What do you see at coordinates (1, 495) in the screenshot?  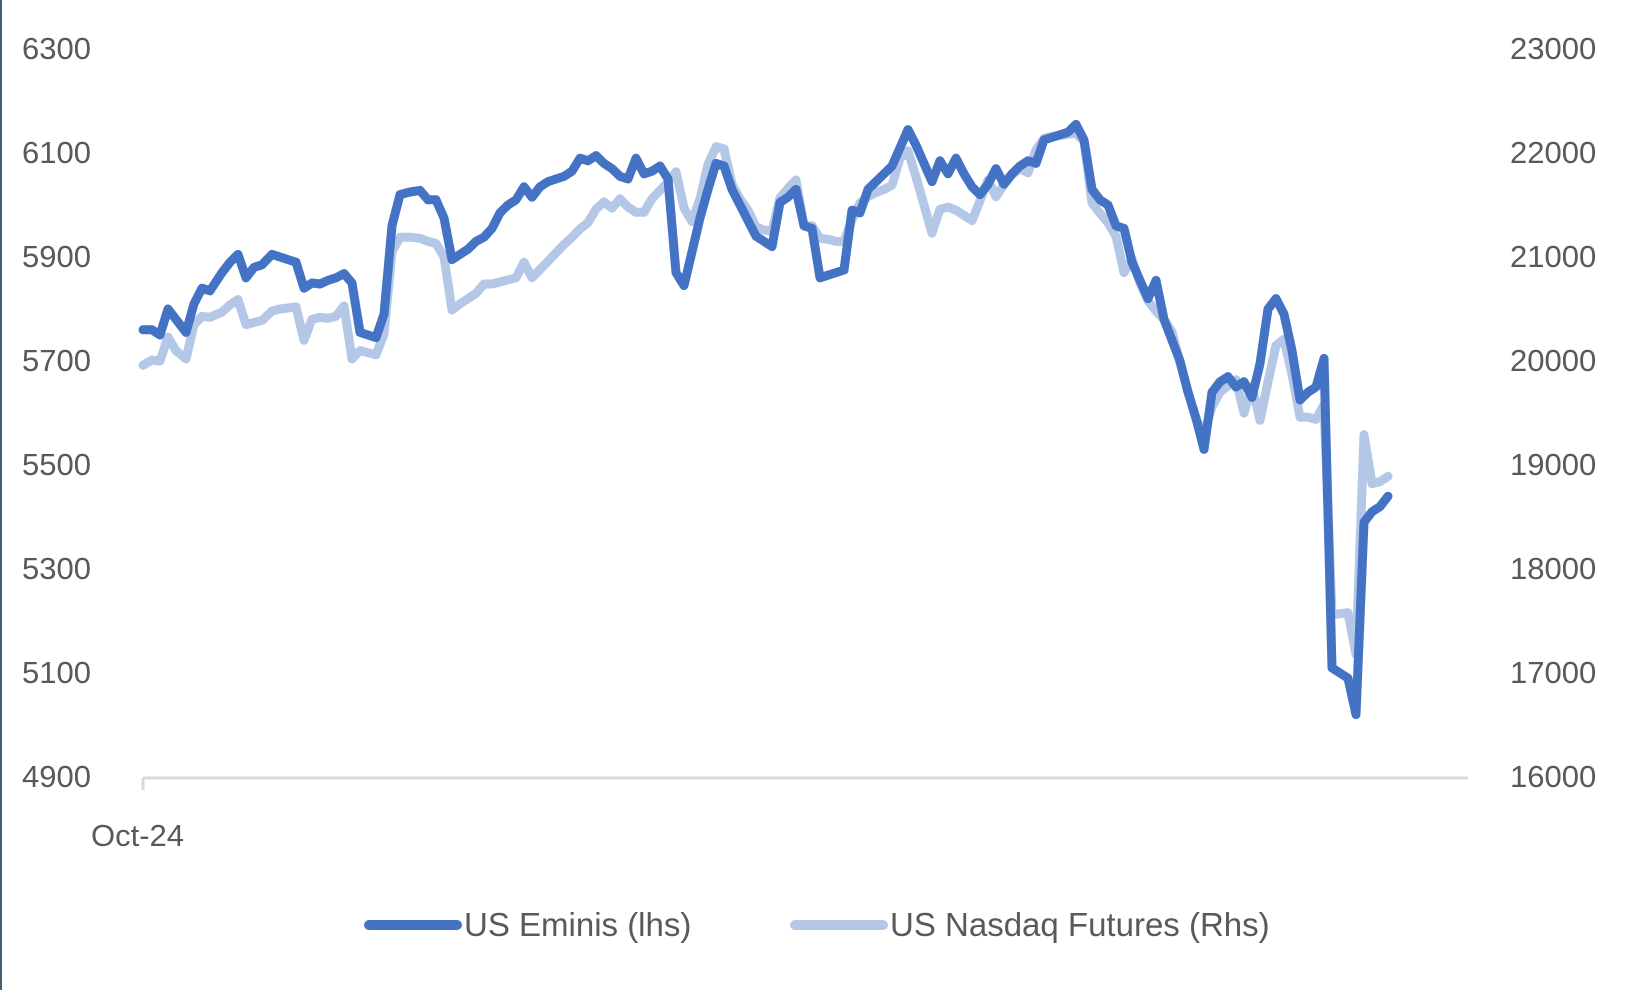 I see `window-left-border` at bounding box center [1, 495].